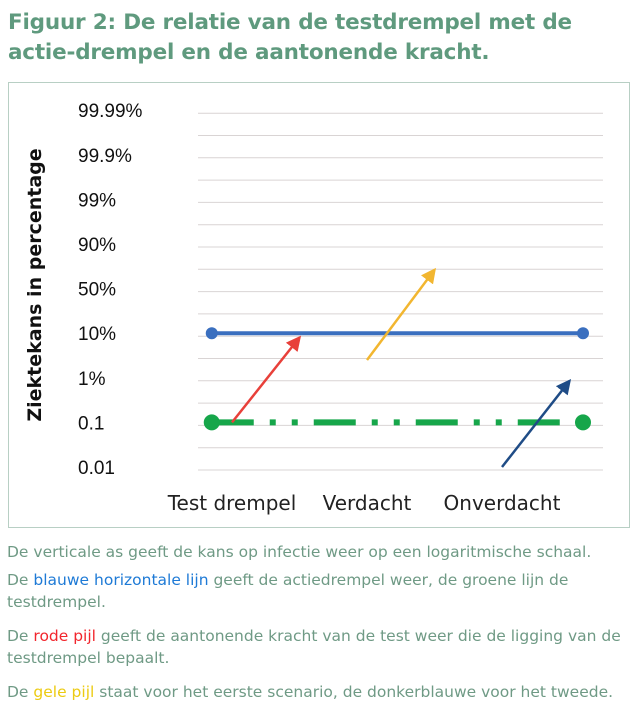 Image resolution: width=643 pixels, height=728 pixels. What do you see at coordinates (105, 156) in the screenshot?
I see `y-tick-label: 99.9%` at bounding box center [105, 156].